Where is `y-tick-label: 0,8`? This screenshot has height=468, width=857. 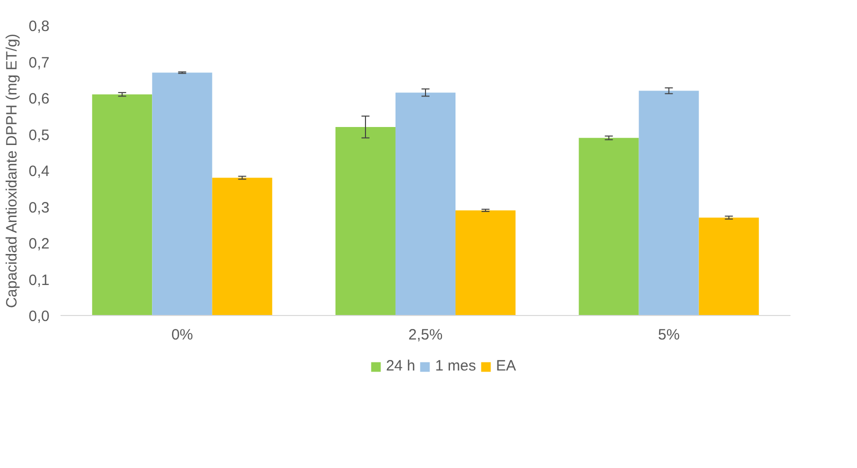
y-tick-label: 0,8 is located at coordinates (39, 26).